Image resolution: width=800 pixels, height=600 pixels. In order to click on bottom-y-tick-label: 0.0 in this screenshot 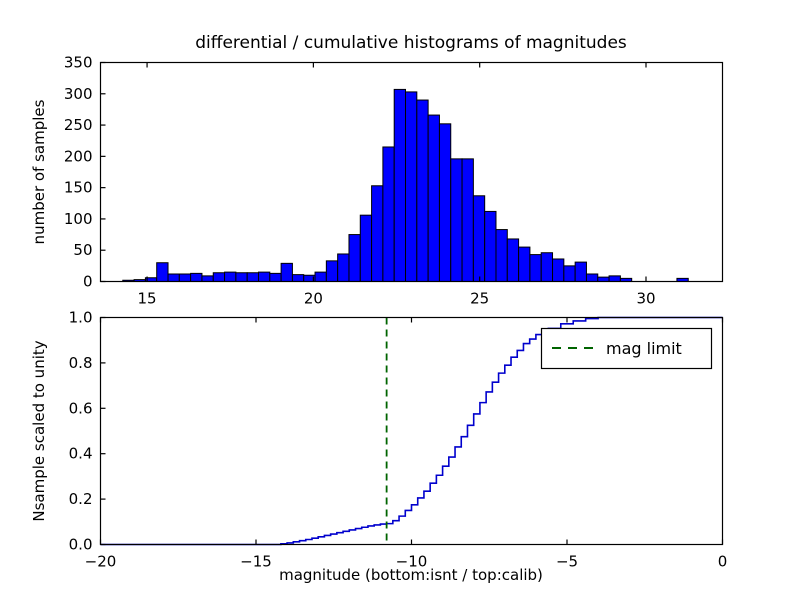, I will do `click(81, 545)`.